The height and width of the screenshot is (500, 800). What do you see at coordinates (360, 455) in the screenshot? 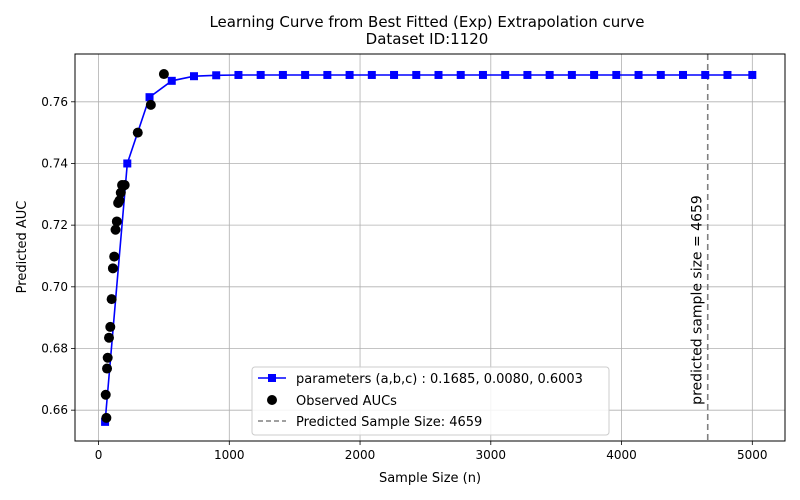
I see `x-tick-label: 2000` at bounding box center [360, 455].